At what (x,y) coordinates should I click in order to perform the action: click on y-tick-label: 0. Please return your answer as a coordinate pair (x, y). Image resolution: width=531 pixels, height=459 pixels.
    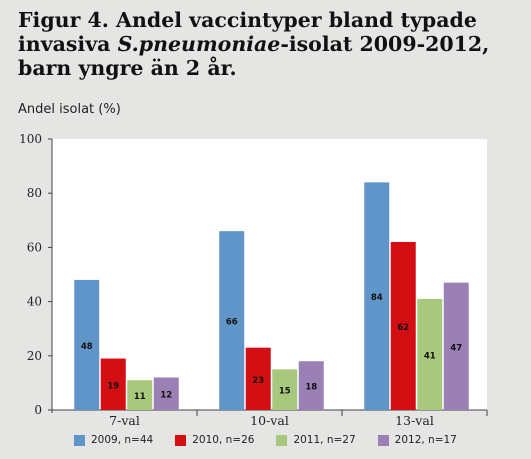
    Looking at the image, I should click on (38, 410).